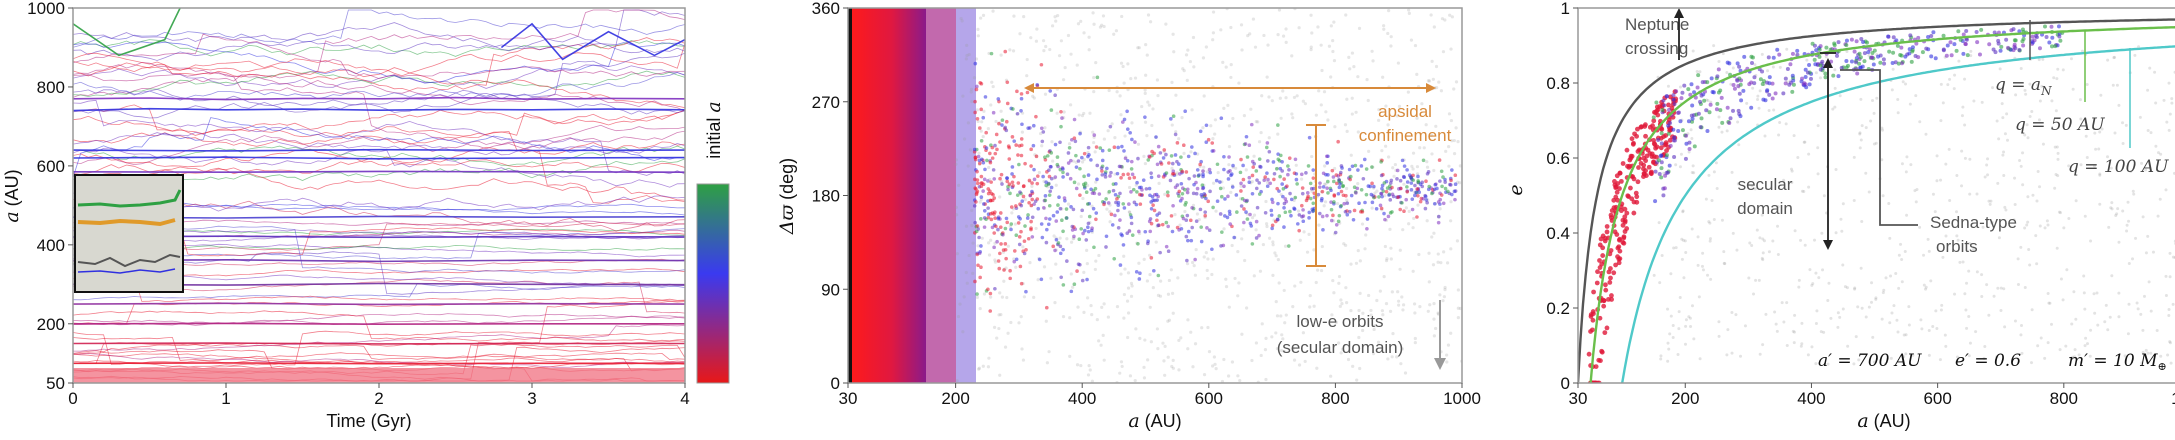 This screenshot has width=2175, height=440. What do you see at coordinates (2118, 167) in the screenshot?
I see `q-100-label: q = 100 AU` at bounding box center [2118, 167].